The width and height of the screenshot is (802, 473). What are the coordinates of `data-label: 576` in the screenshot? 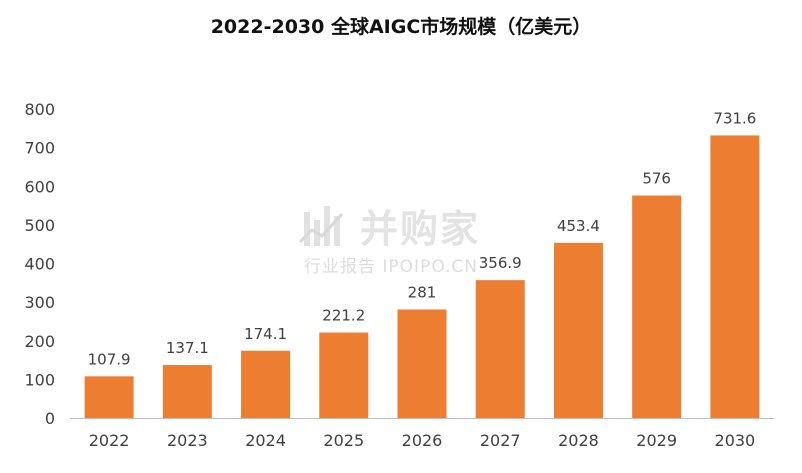 It's located at (656, 179).